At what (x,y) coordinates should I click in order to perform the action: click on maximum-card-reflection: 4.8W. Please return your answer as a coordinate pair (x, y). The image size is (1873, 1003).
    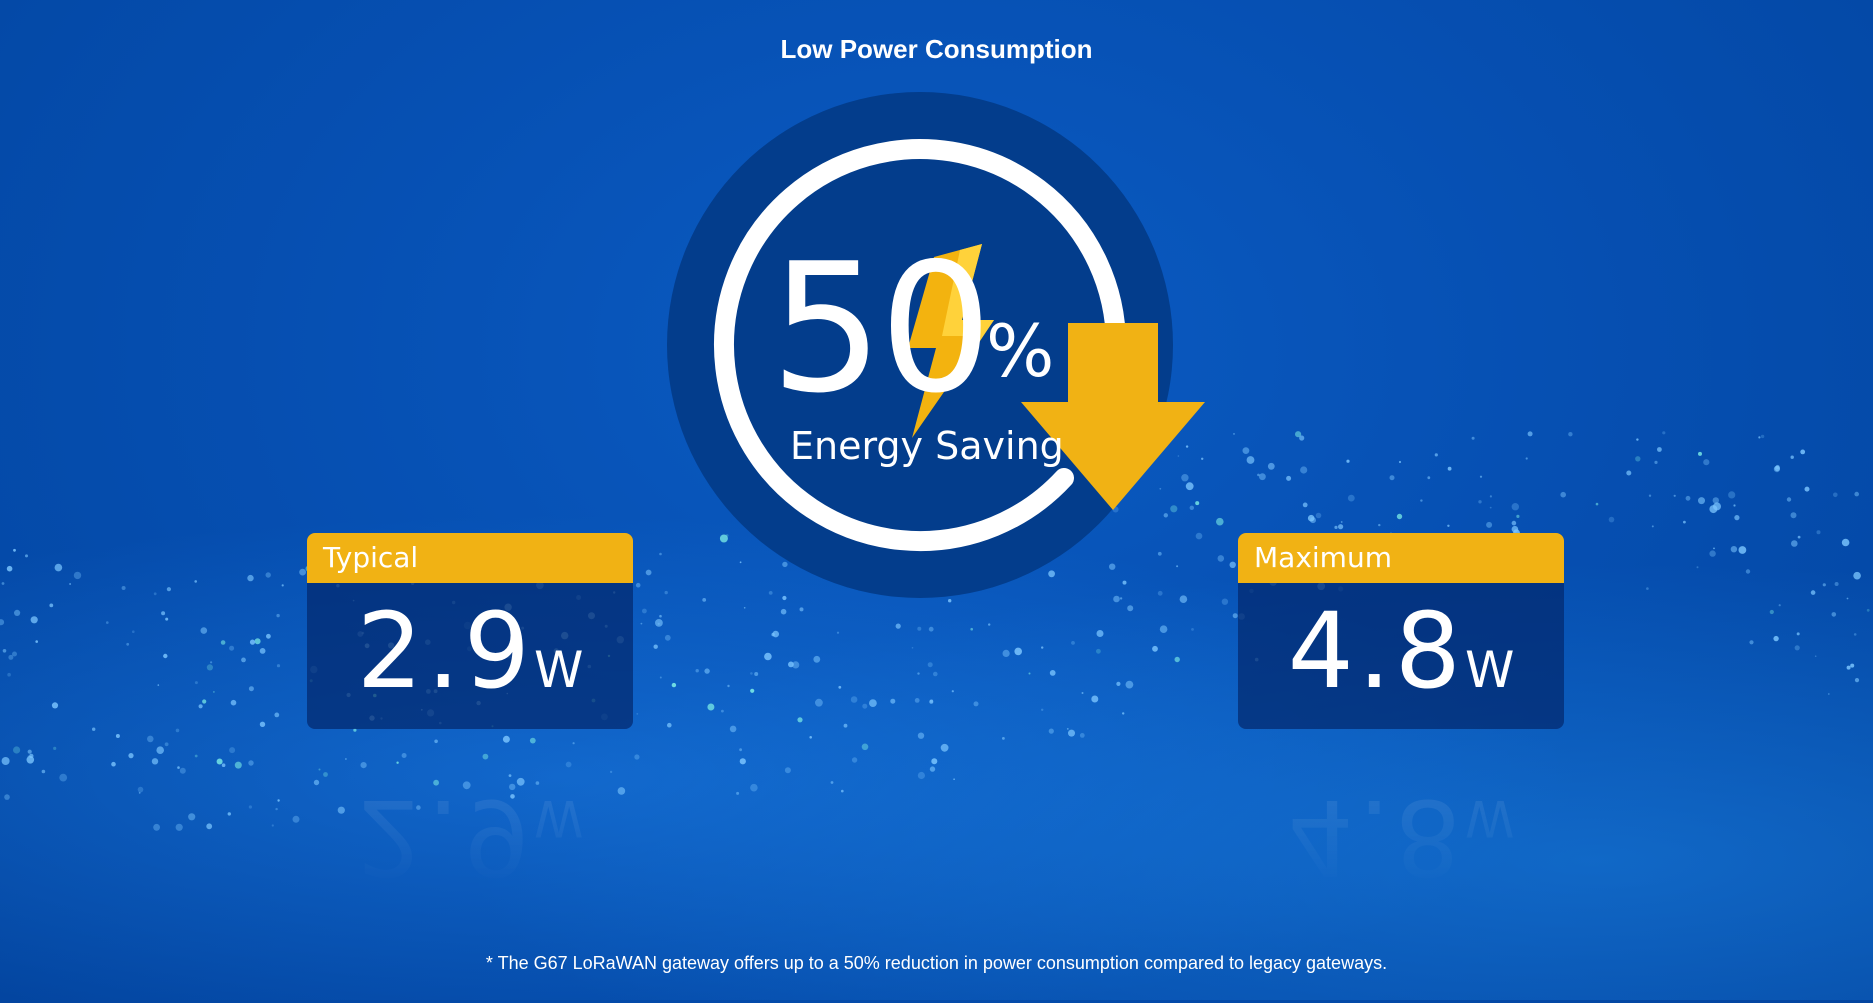
    Looking at the image, I should click on (1401, 820).